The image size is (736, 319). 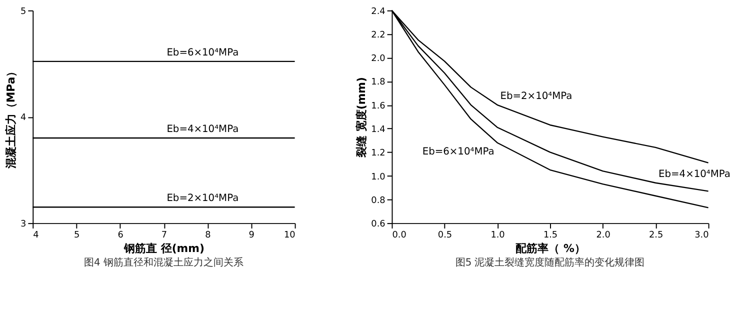 I want to click on x-tick-label: 6, so click(x=121, y=235).